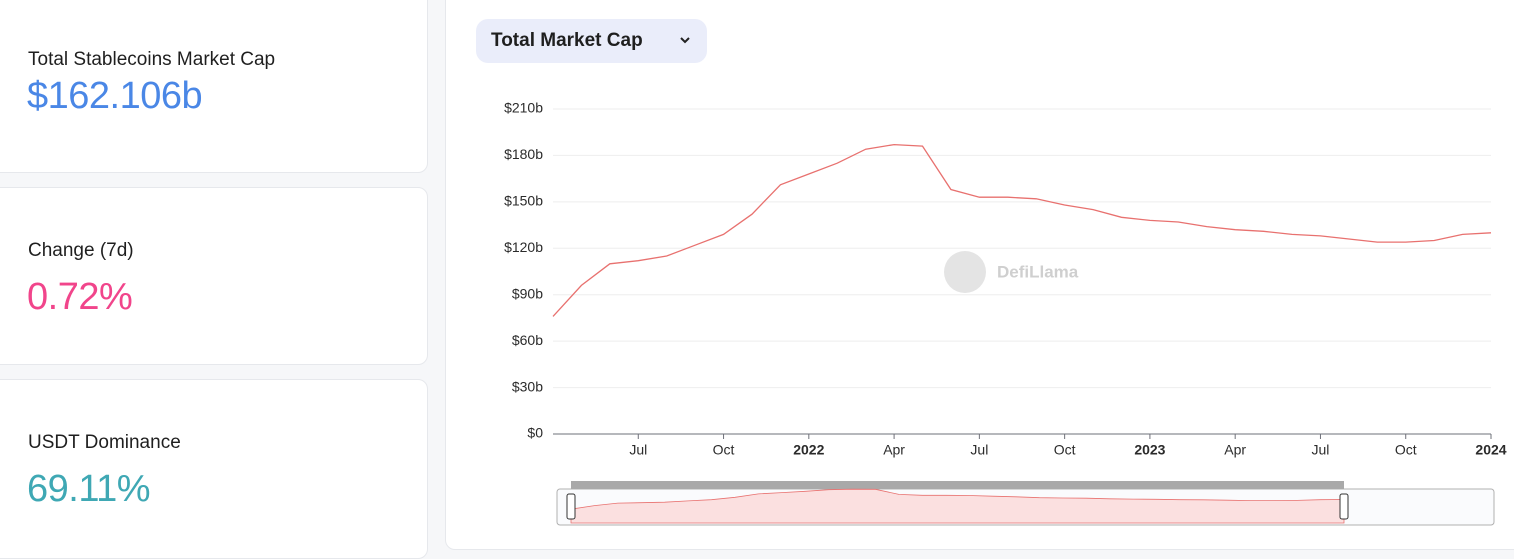  I want to click on y-tick-label: $120b, so click(523, 247).